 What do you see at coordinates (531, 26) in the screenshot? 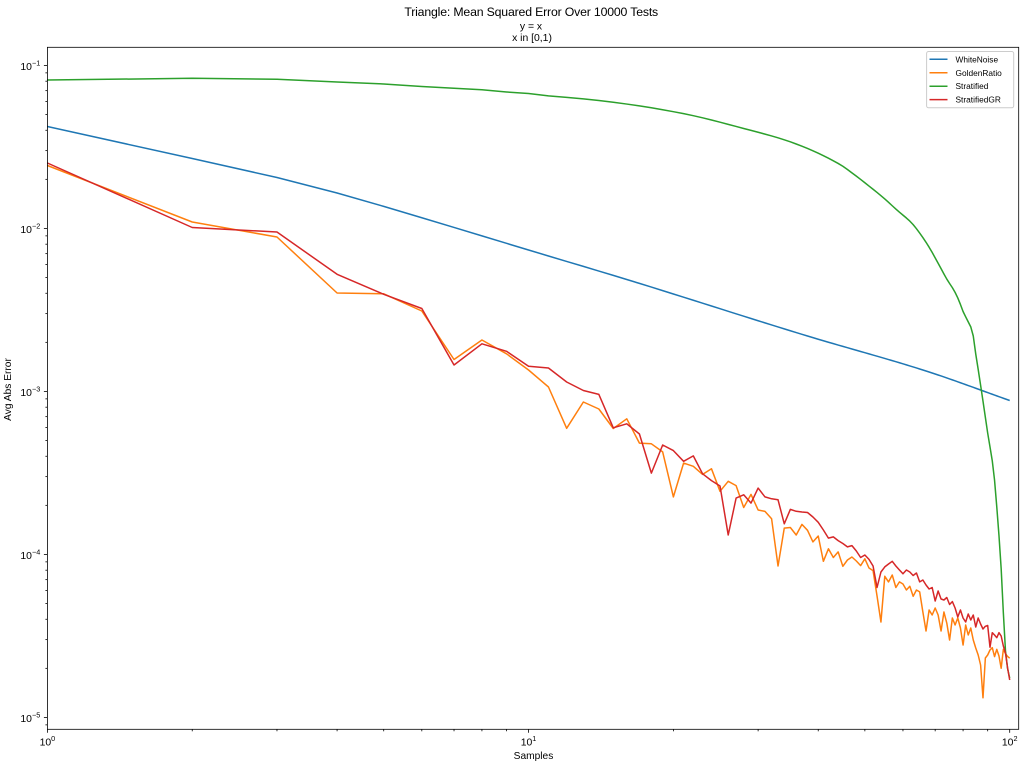
I see `svg-text: y = x` at bounding box center [531, 26].